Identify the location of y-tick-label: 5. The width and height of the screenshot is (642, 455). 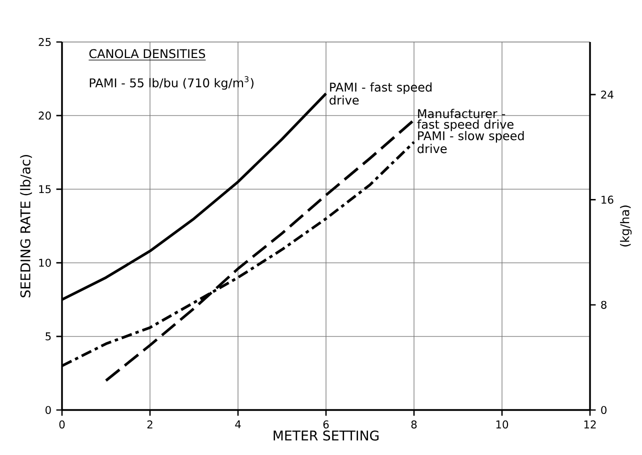
(48, 336).